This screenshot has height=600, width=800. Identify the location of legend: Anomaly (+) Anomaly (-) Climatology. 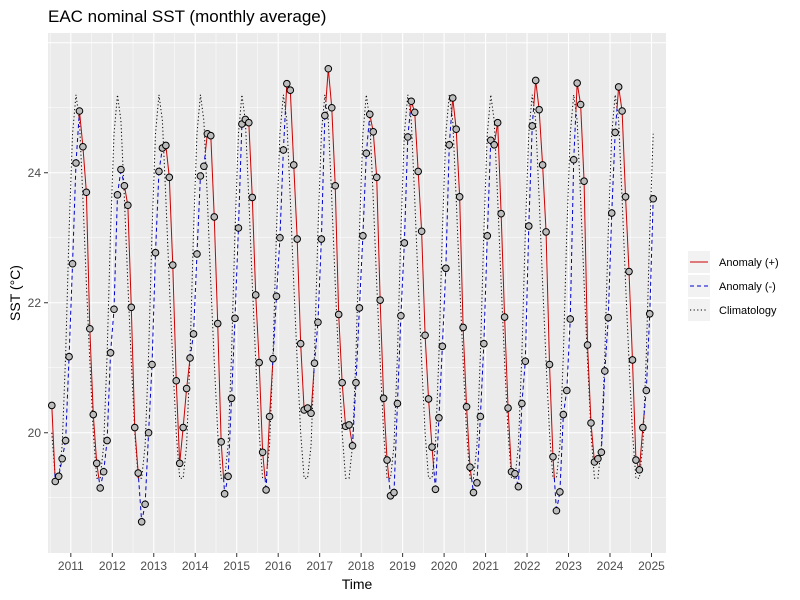
(733, 286).